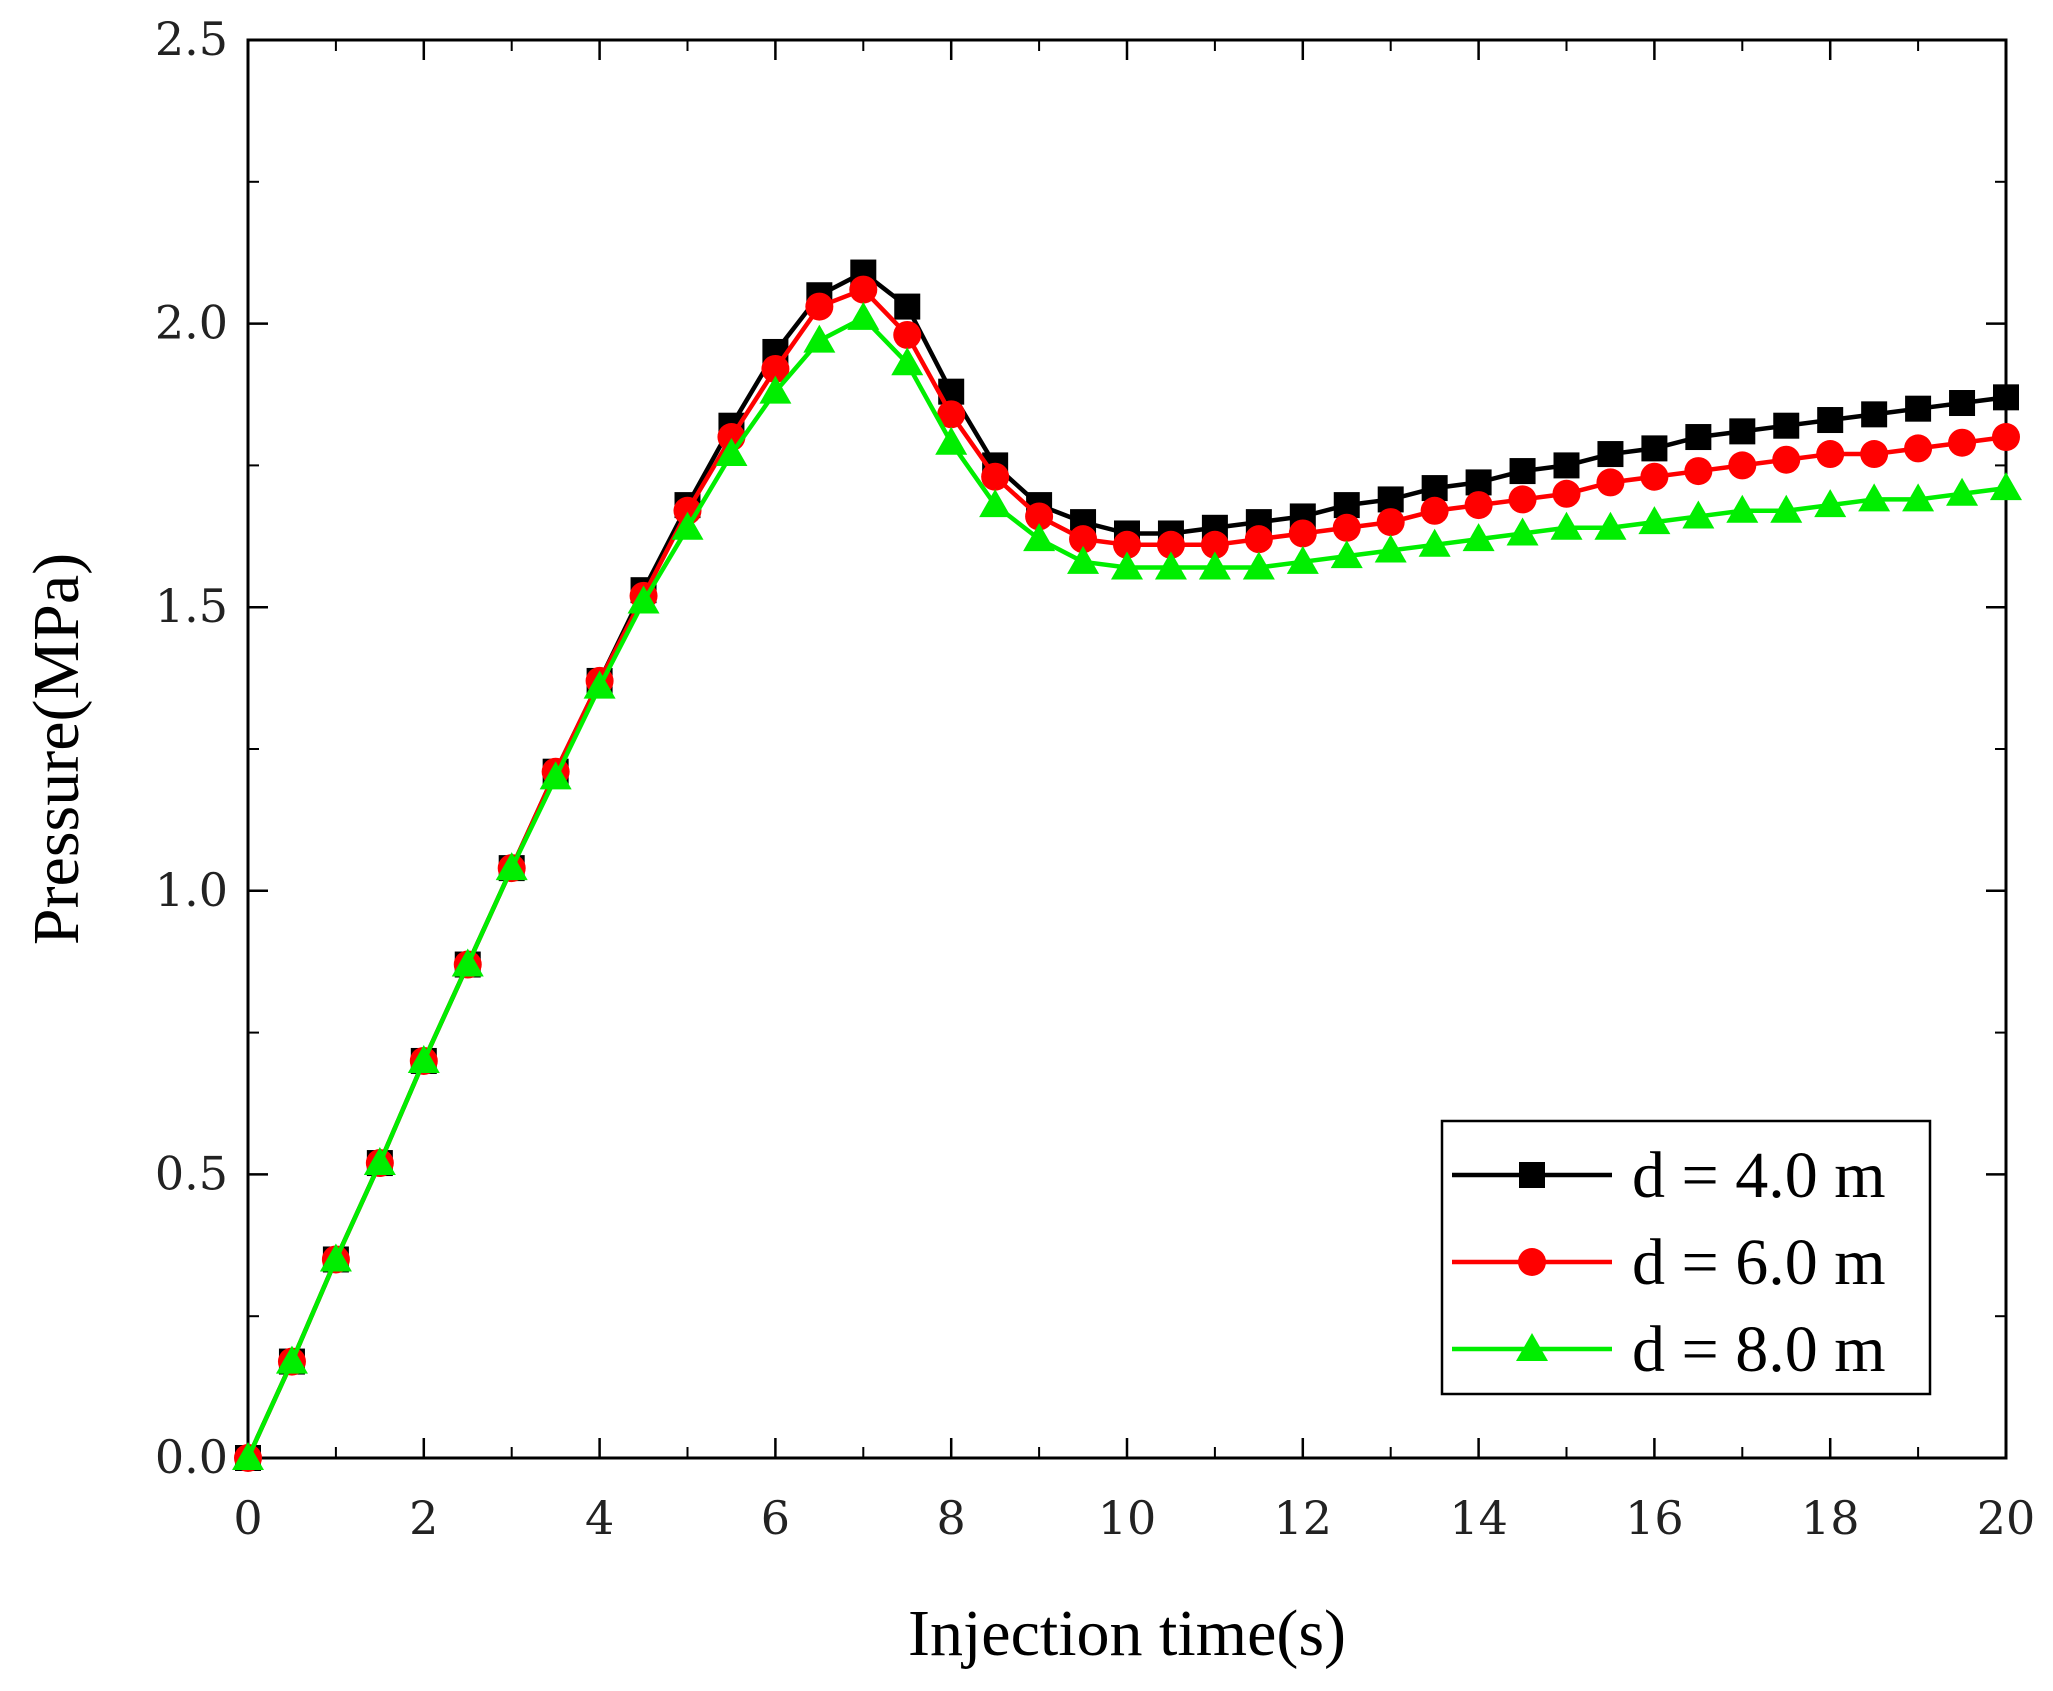  What do you see at coordinates (191, 323) in the screenshot?
I see `y-tick-label: 2.0` at bounding box center [191, 323].